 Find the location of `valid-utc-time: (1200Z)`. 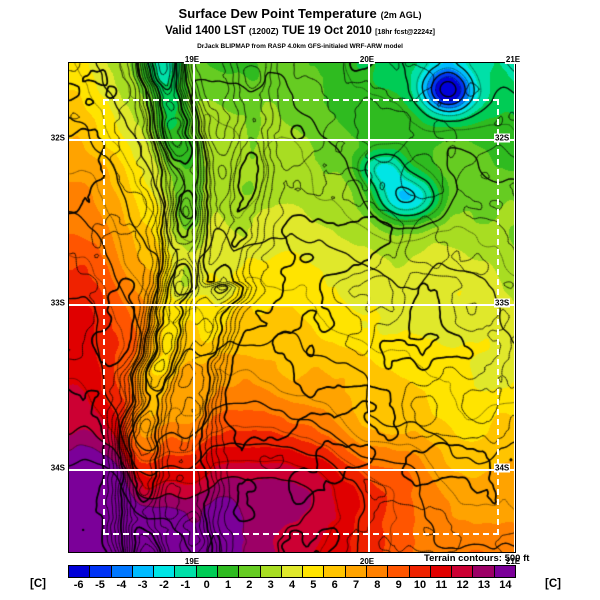

valid-utc-time: (1200Z) is located at coordinates (263, 31).